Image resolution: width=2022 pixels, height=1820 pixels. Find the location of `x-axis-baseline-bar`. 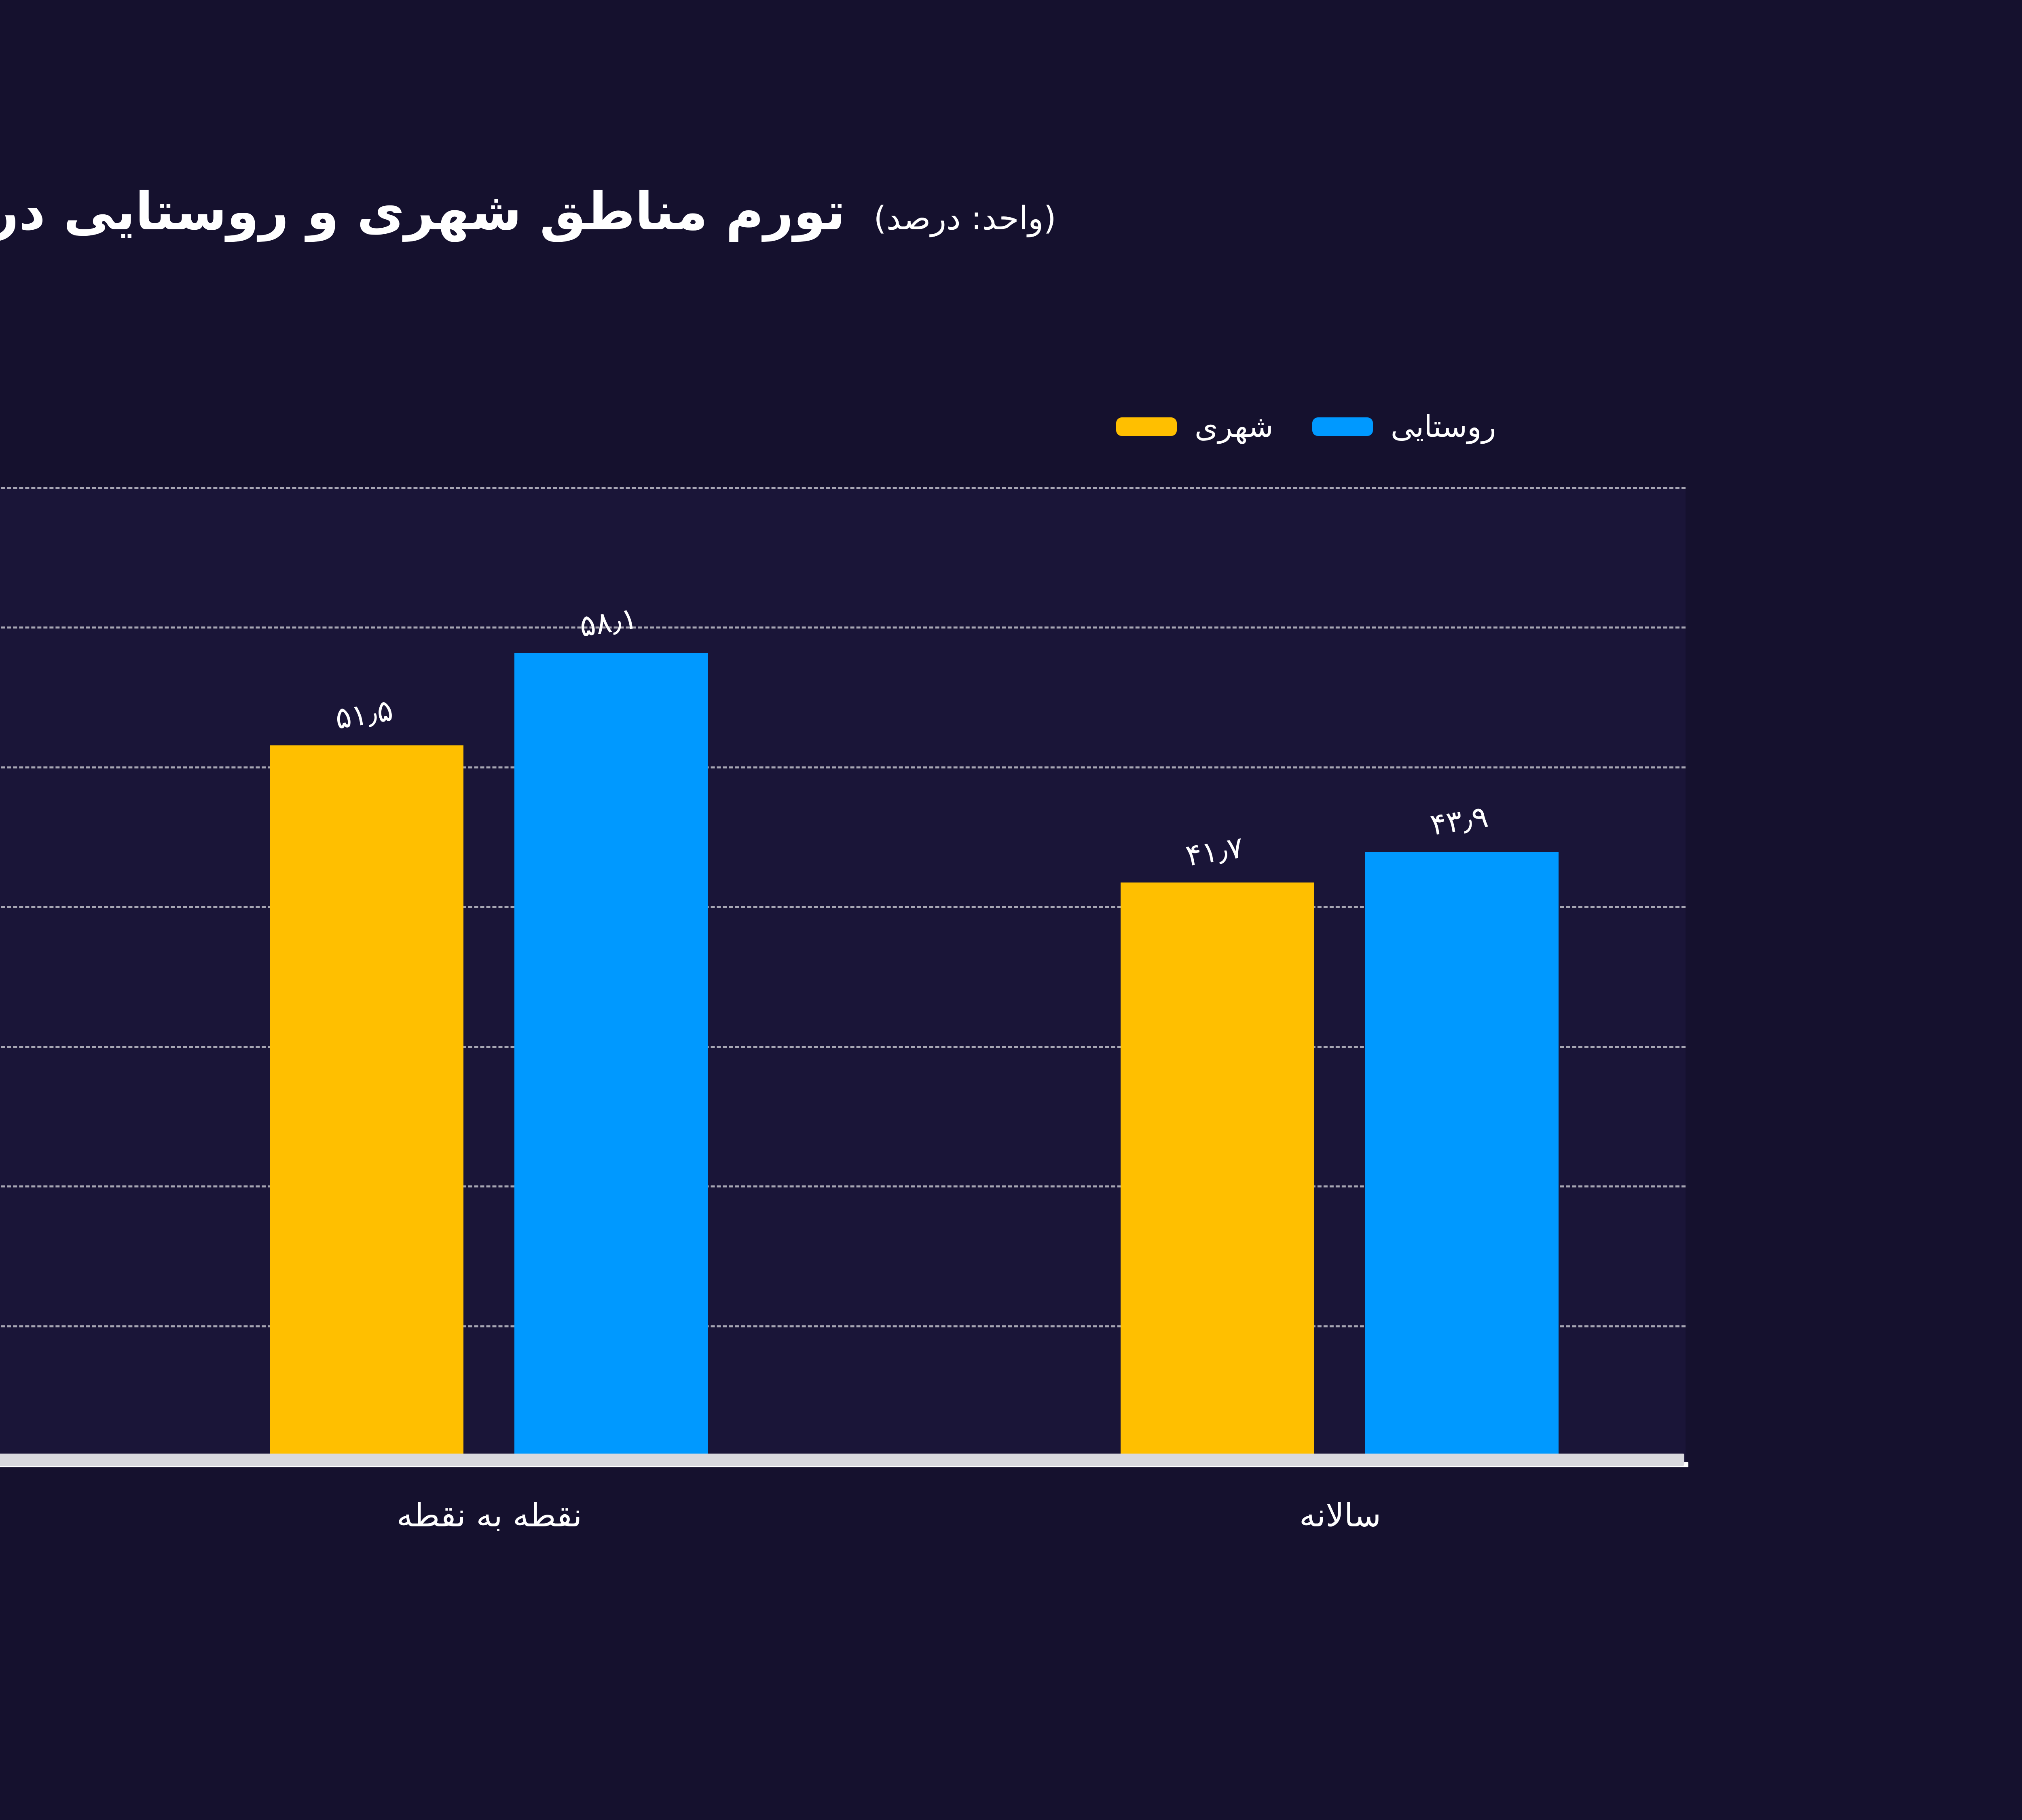

x-axis-baseline-bar is located at coordinates (842, 1460).